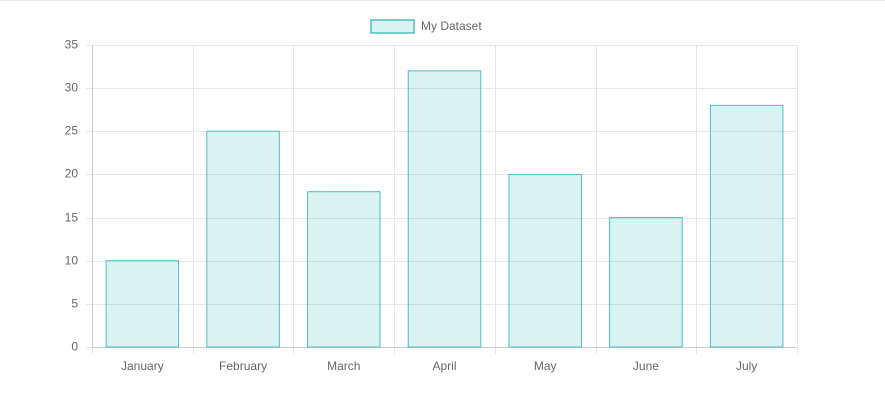  What do you see at coordinates (646, 366) in the screenshot?
I see `x-tick-label: June` at bounding box center [646, 366].